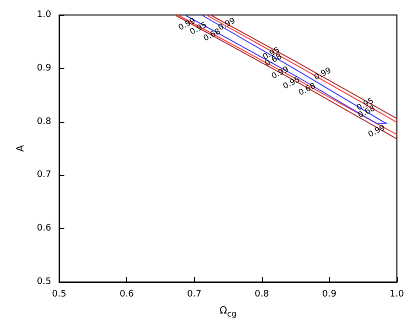 This screenshot has height=331, width=415. I want to click on y-tick-label: 1.0, so click(44, 15).